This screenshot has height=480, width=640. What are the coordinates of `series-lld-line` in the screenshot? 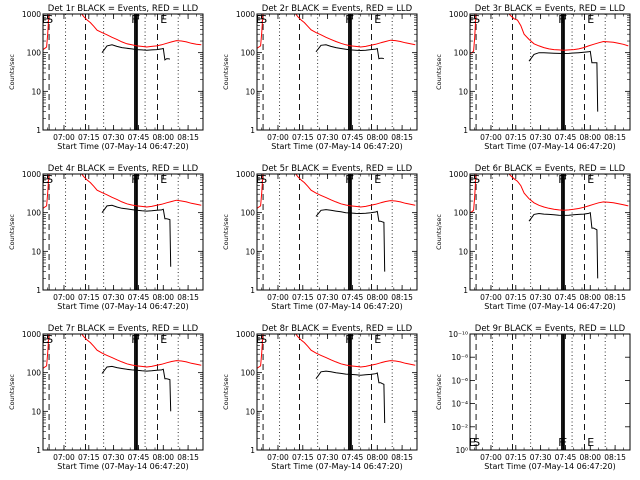 It's located at (122, 32).